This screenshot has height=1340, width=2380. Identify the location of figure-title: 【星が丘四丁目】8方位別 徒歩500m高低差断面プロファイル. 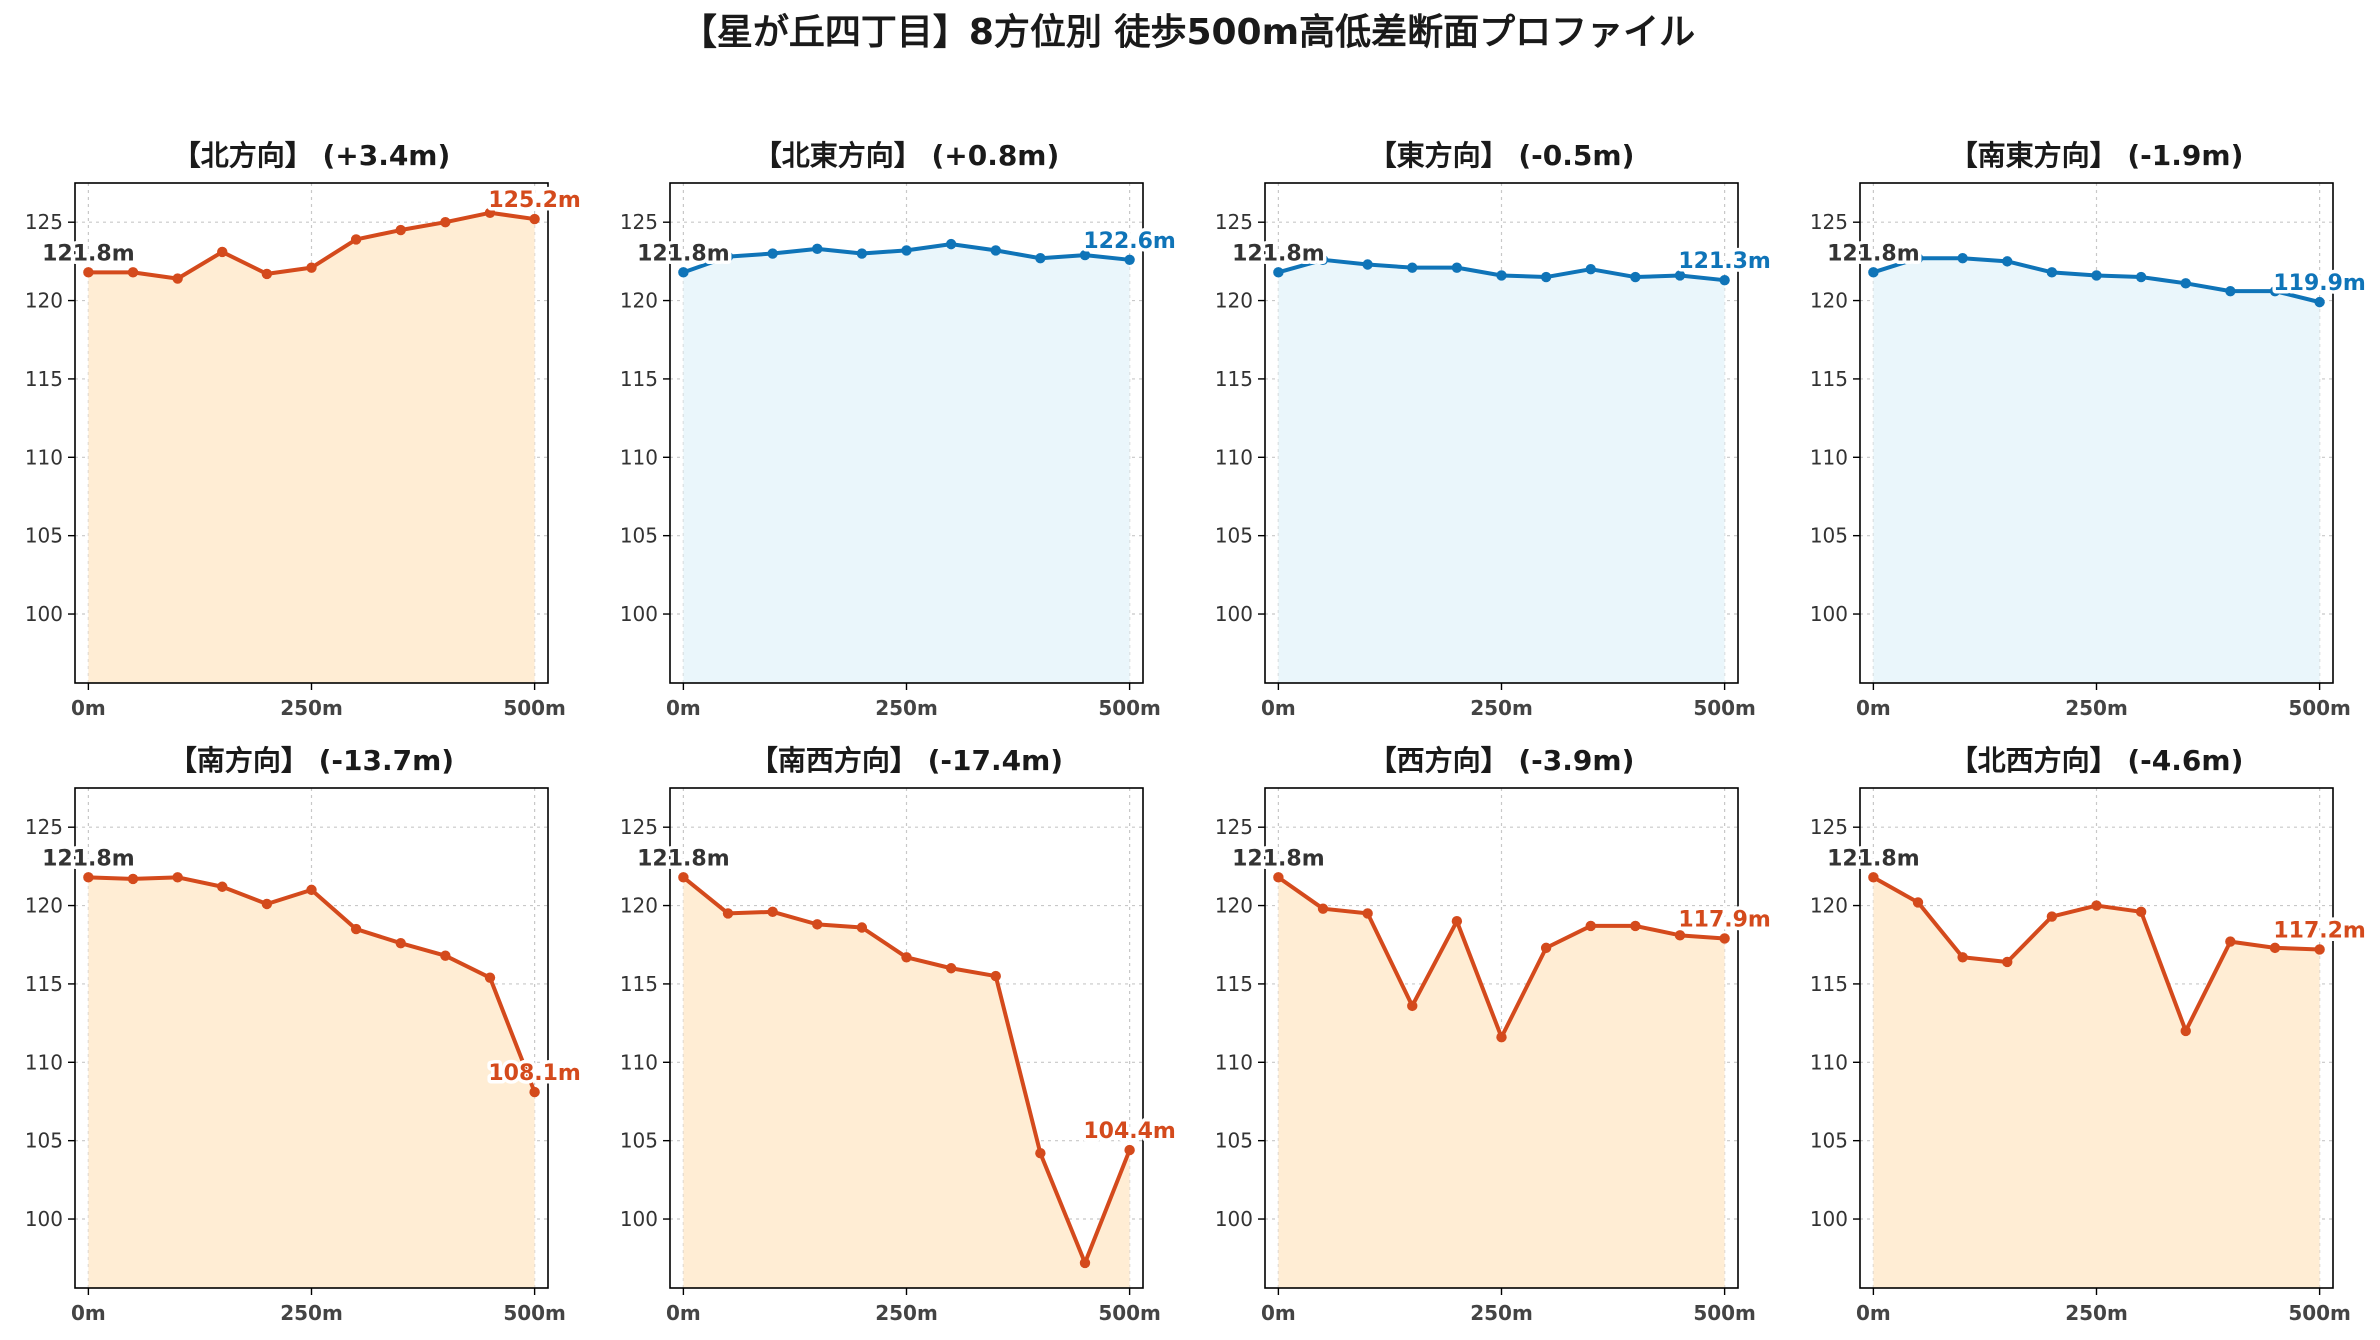
(1188, 32).